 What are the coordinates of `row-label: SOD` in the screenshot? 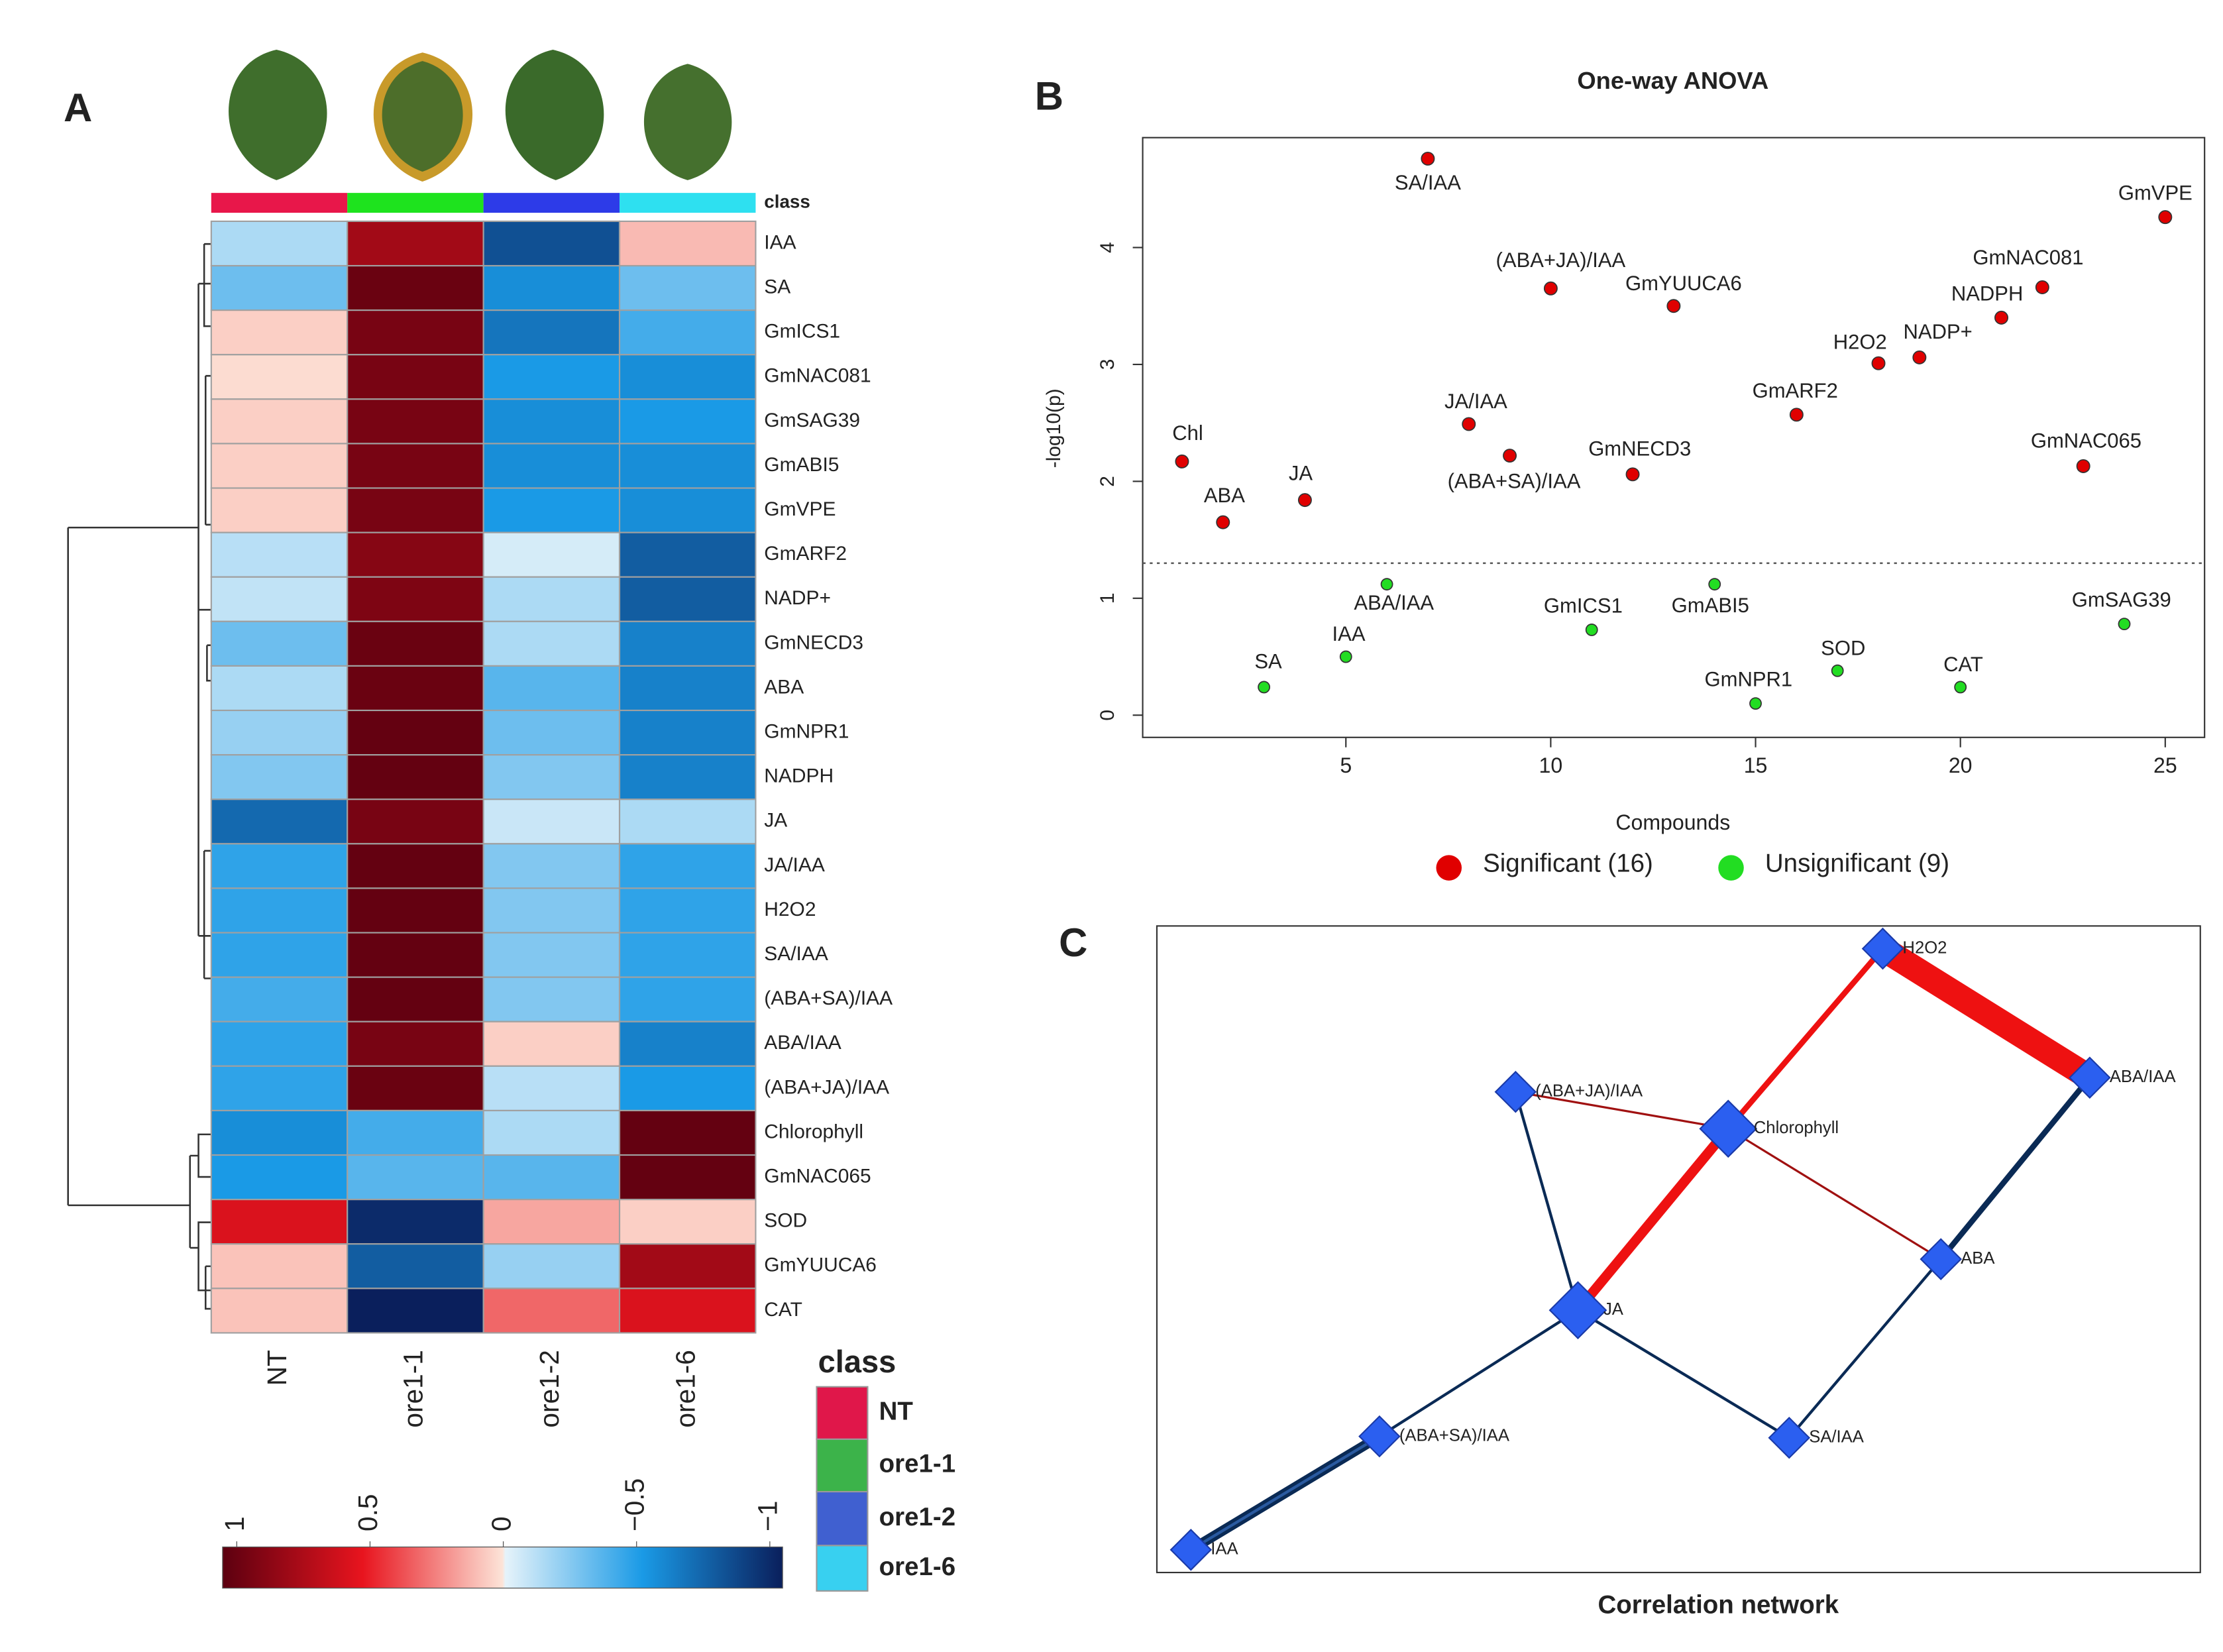 It's located at (785, 1221).